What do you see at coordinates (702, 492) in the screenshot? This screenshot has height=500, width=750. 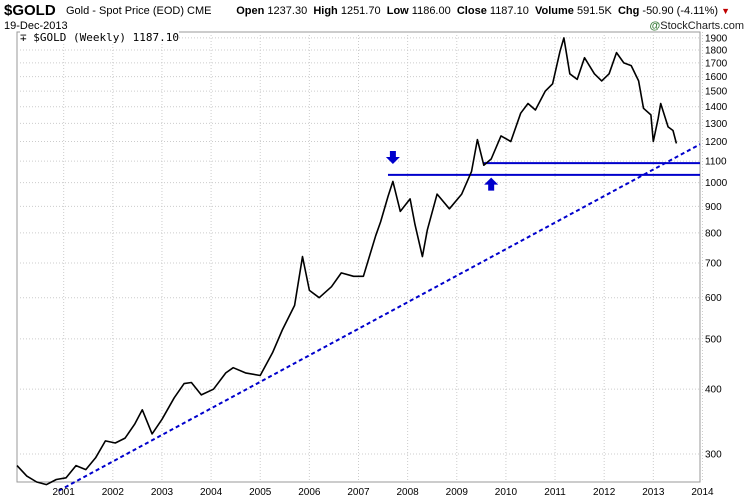 I see `x-tick-2014: 2014` at bounding box center [702, 492].